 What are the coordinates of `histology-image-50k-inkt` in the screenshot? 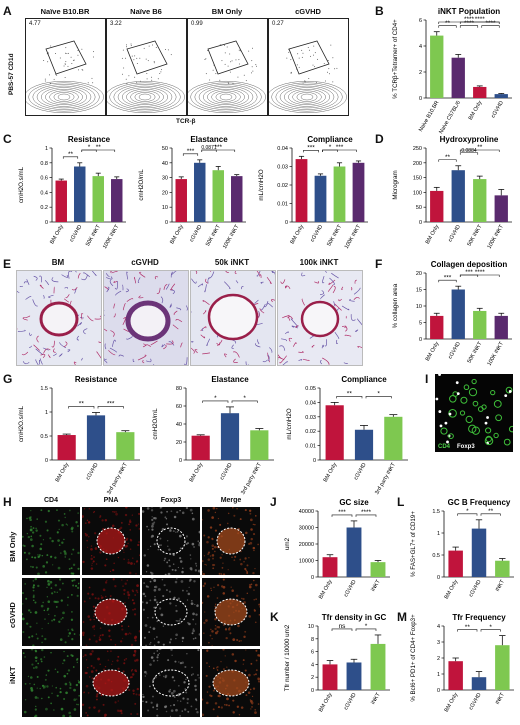 It's located at (233, 318).